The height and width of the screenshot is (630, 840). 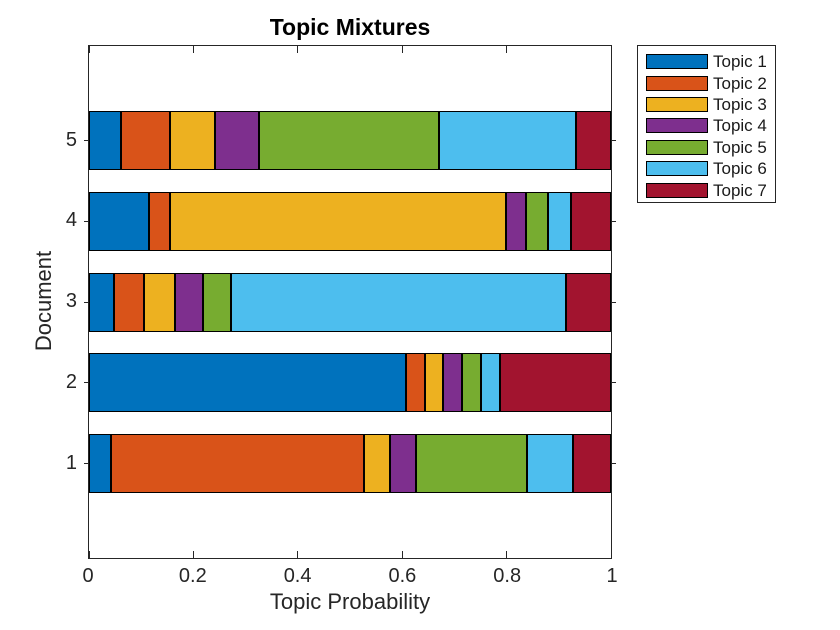 I want to click on bar-document-1-topic-6-segment, so click(x=549, y=463).